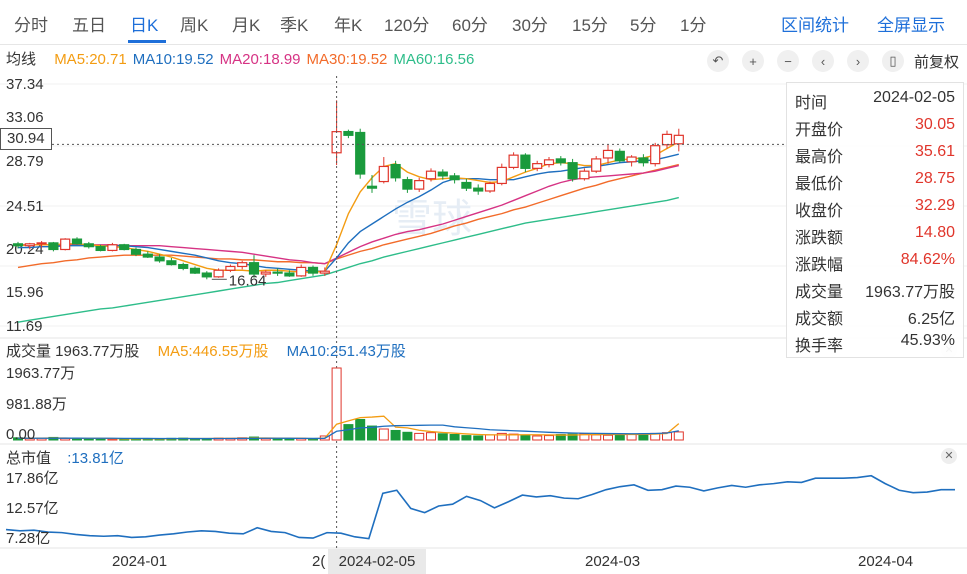  I want to click on tab-4: 月K, so click(246, 25).